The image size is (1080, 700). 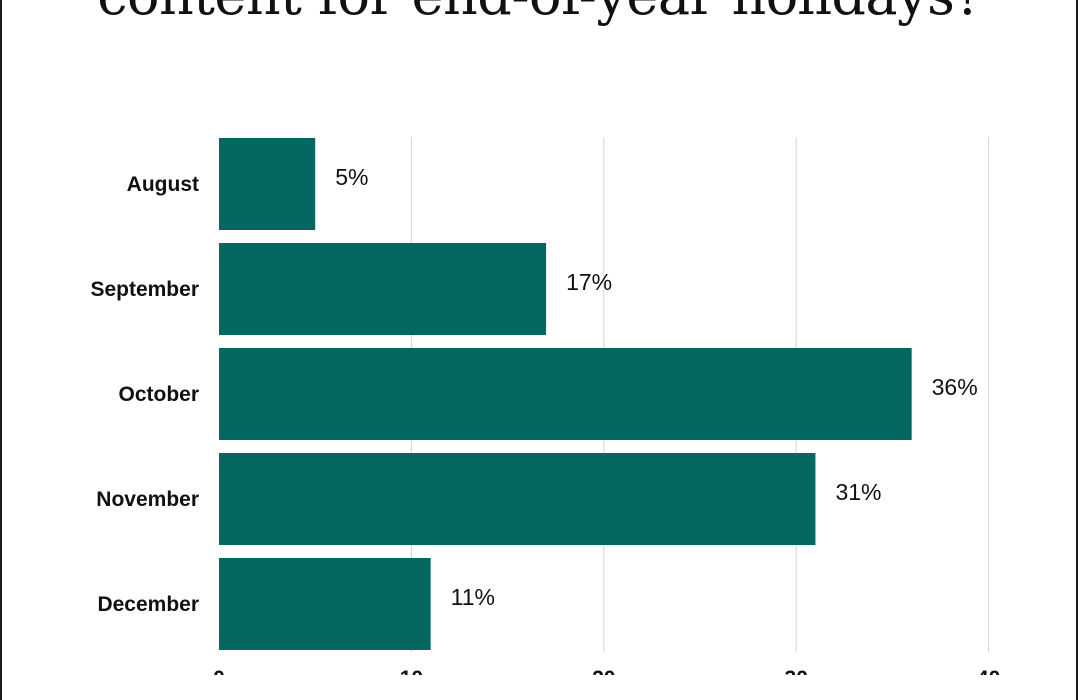 I want to click on category-label: October, so click(x=158, y=394).